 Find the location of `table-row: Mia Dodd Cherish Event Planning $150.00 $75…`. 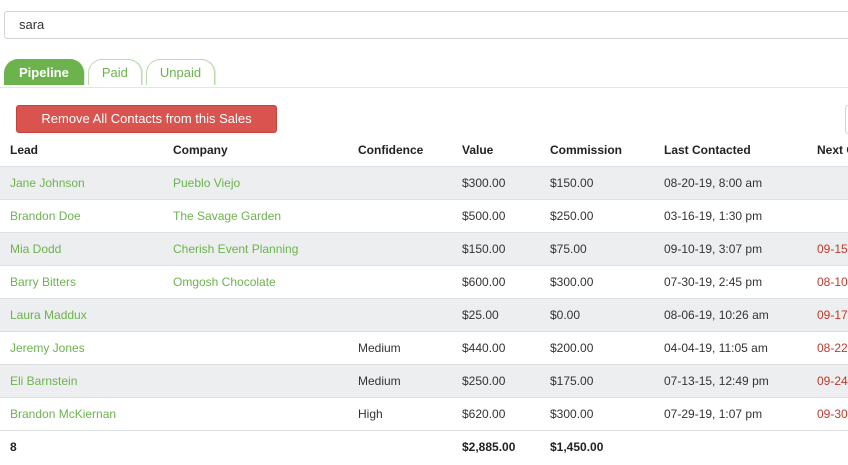

table-row: Mia Dodd Cherish Event Planning $150.00 $75… is located at coordinates (424, 249).